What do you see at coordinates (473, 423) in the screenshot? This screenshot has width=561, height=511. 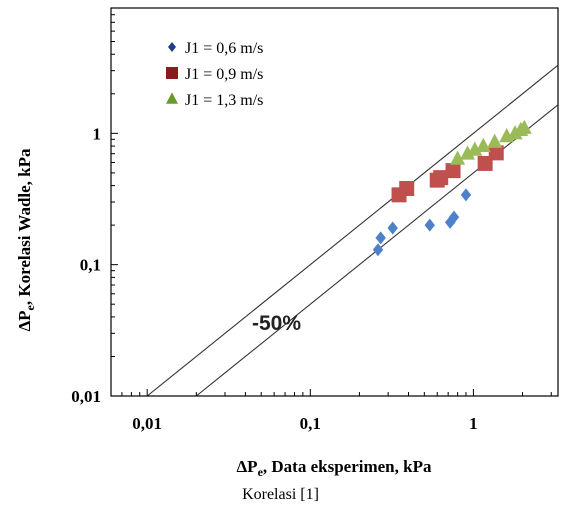 I see `x-tick-label: 1` at bounding box center [473, 423].